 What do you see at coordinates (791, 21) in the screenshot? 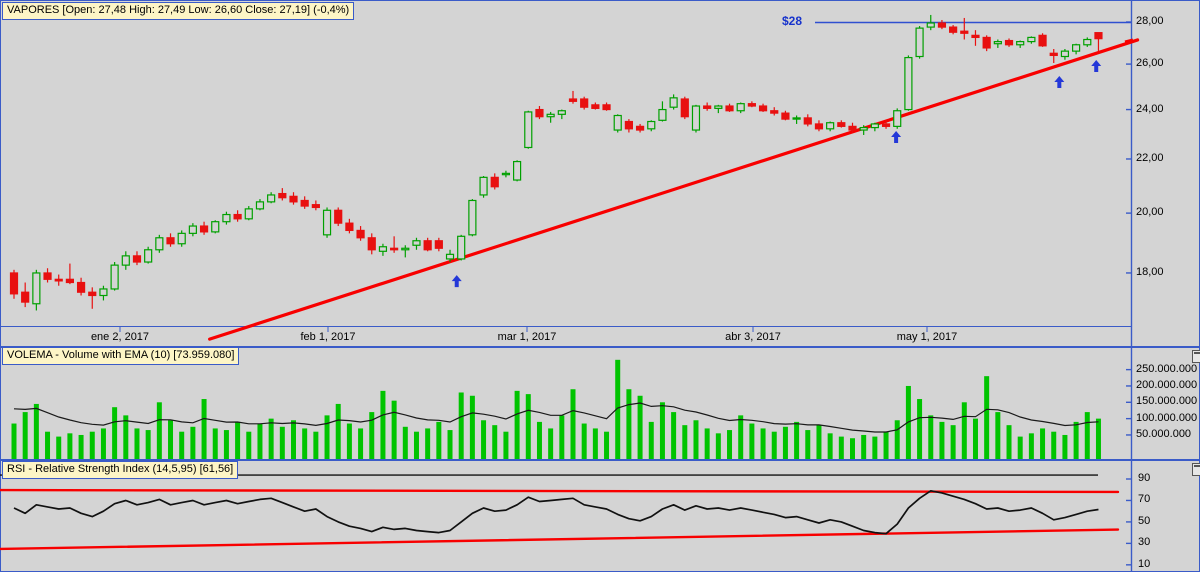
I see `price-target-annotation: $28` at bounding box center [791, 21].